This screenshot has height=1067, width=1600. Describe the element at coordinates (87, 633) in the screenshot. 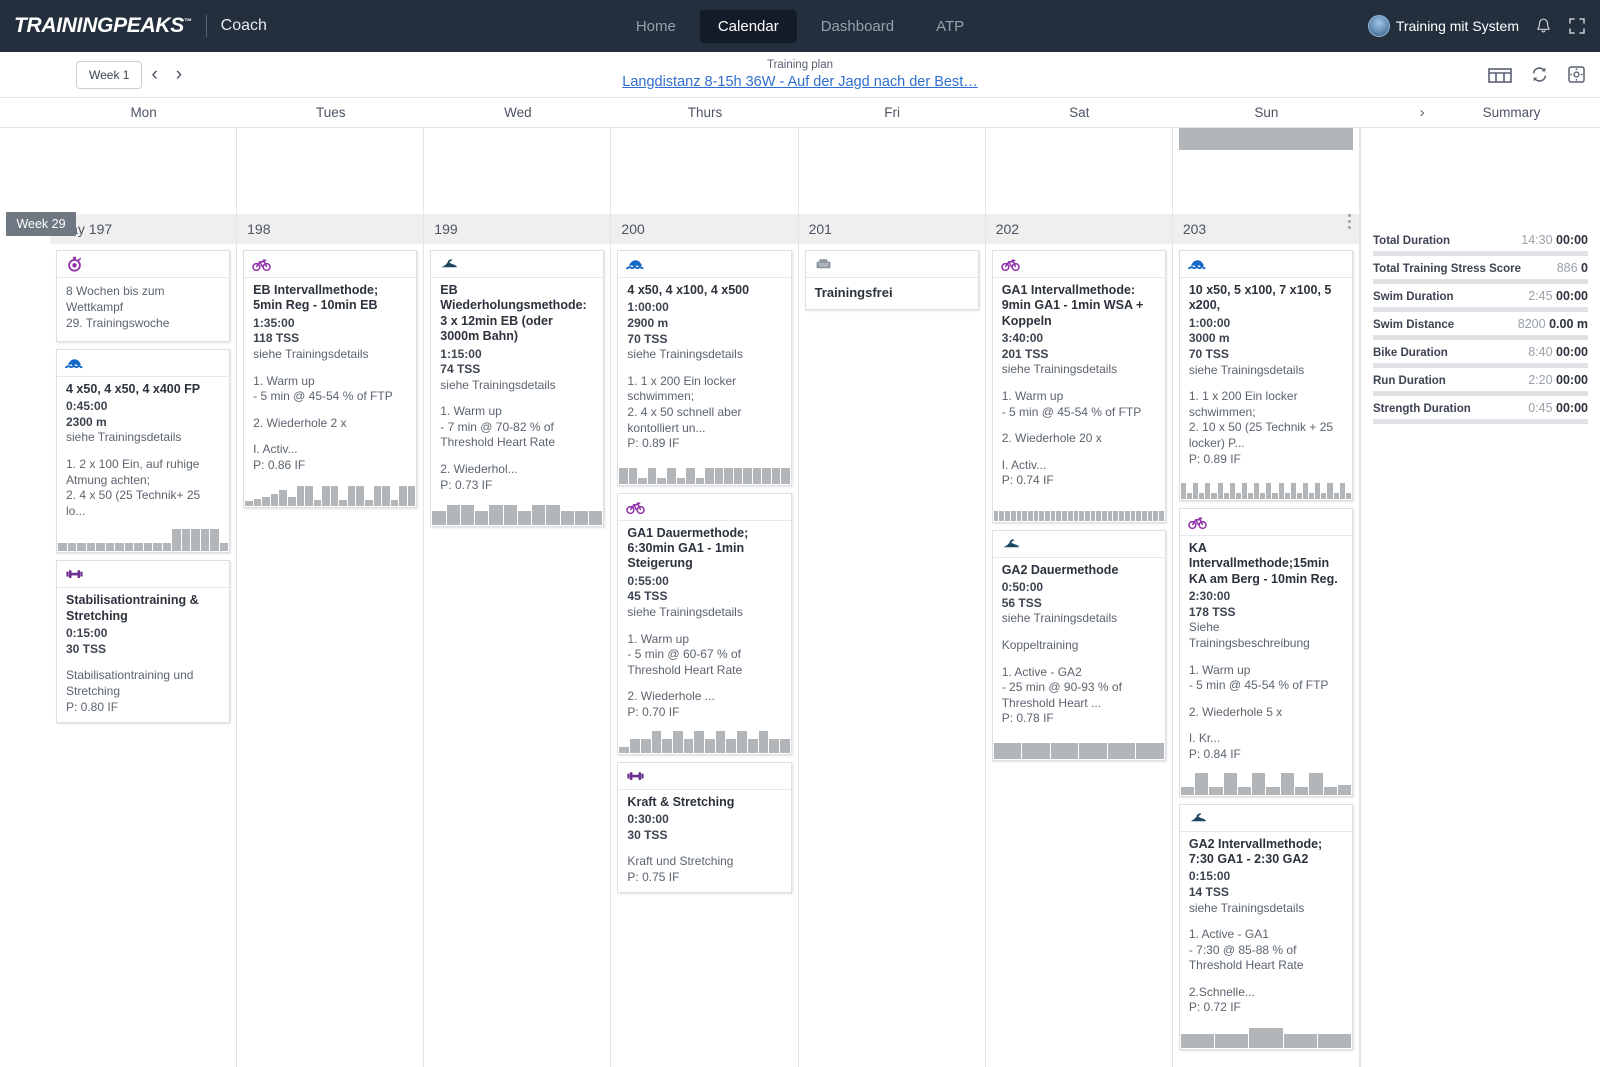

I see `workout-duration: 0:15:00` at that location.